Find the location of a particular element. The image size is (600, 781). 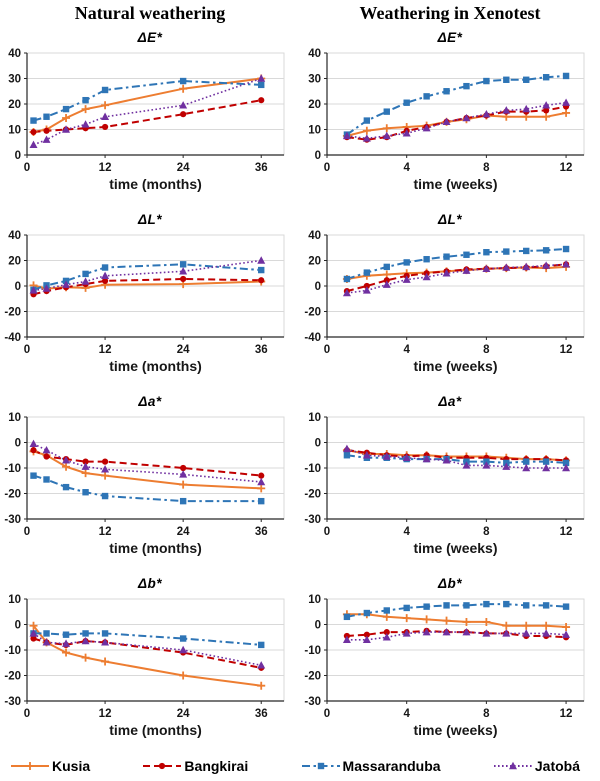

chart-title-xenotest-delta-e: ΔE* is located at coordinates (450, 37).